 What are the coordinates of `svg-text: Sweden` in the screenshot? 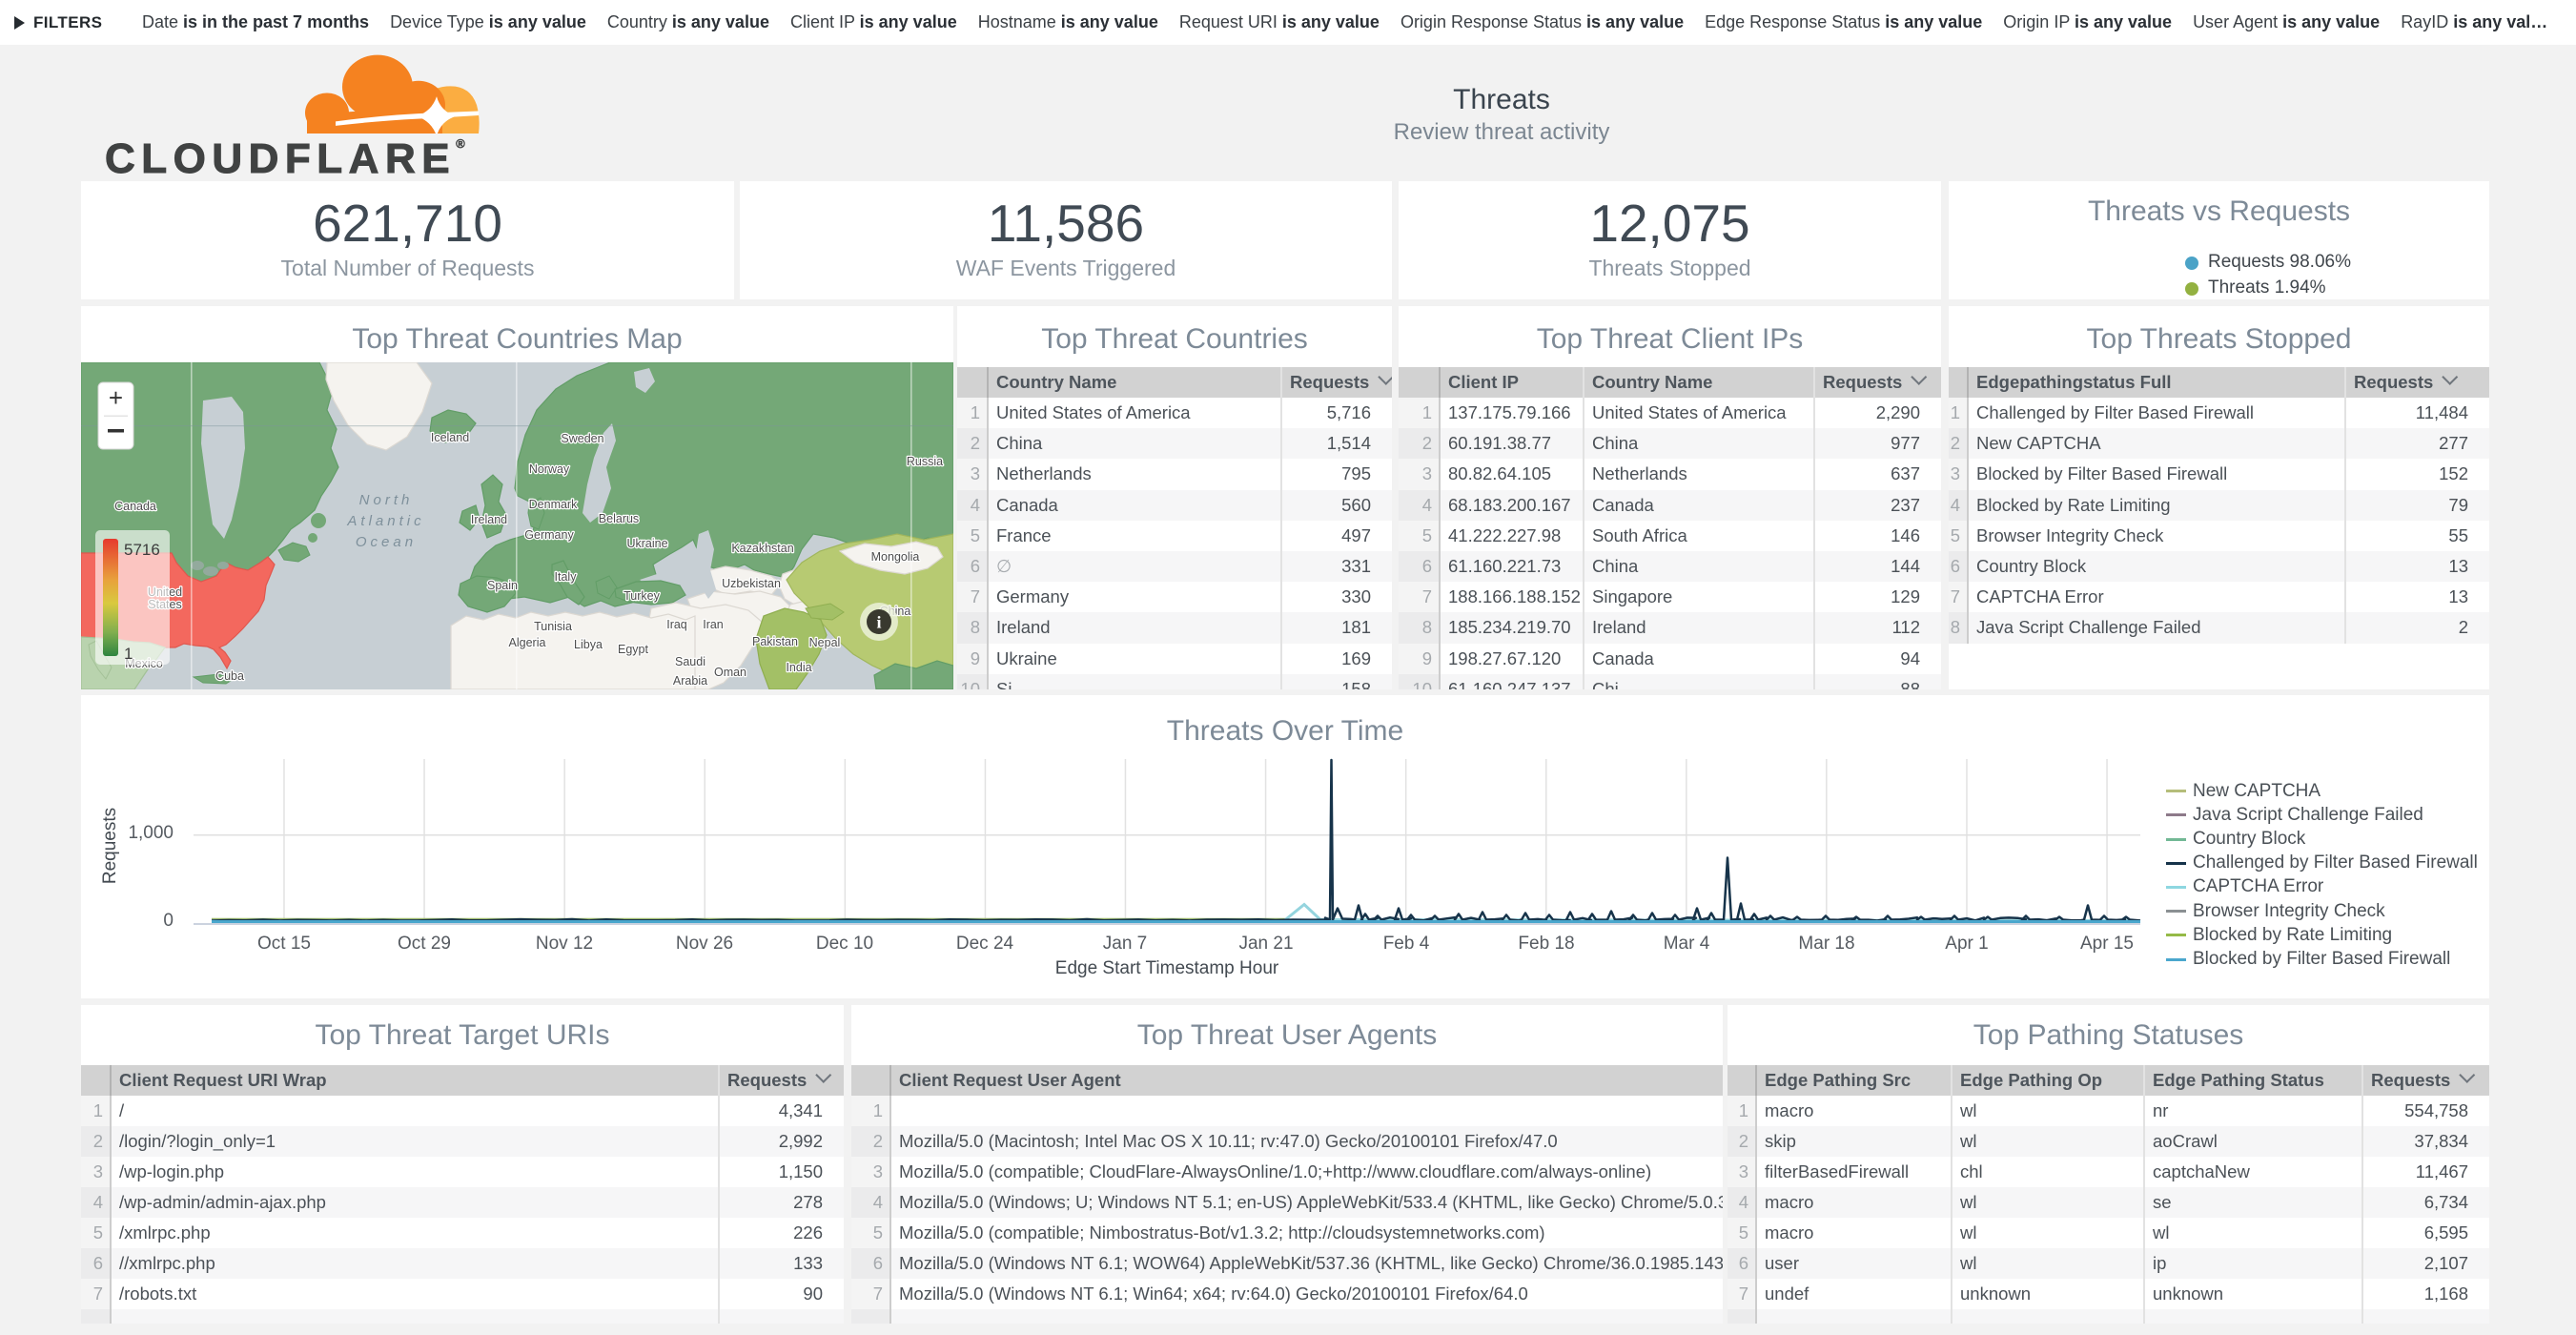 It's located at (582, 438).